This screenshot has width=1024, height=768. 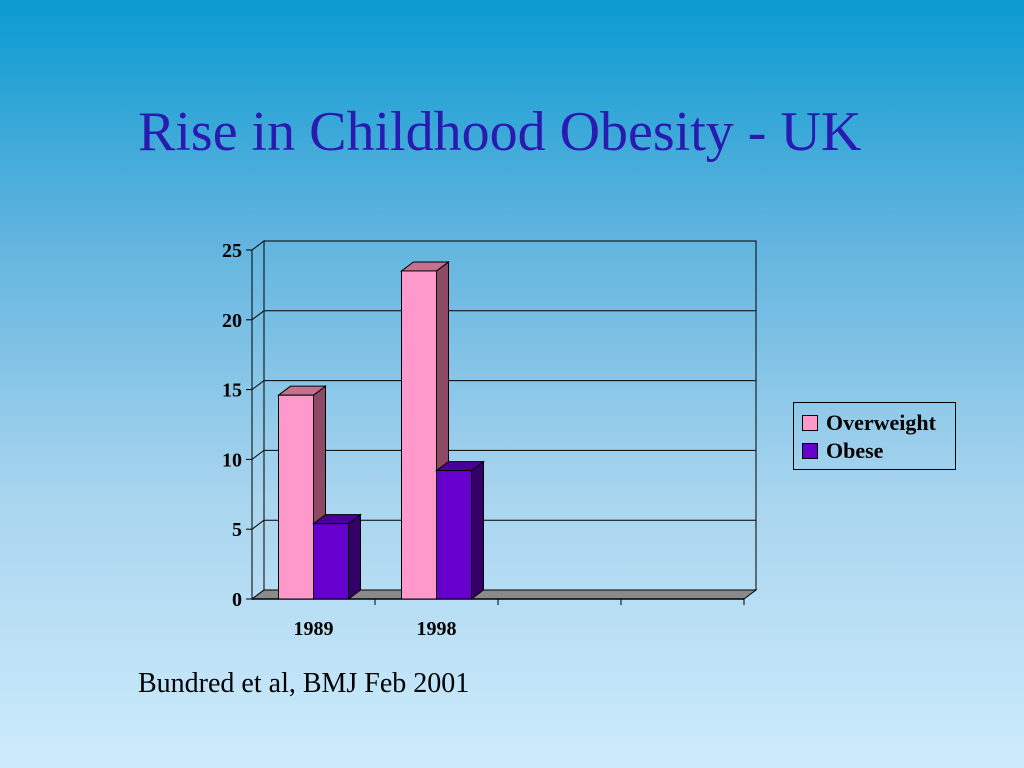 I want to click on chart-bars, so click(x=381, y=430).